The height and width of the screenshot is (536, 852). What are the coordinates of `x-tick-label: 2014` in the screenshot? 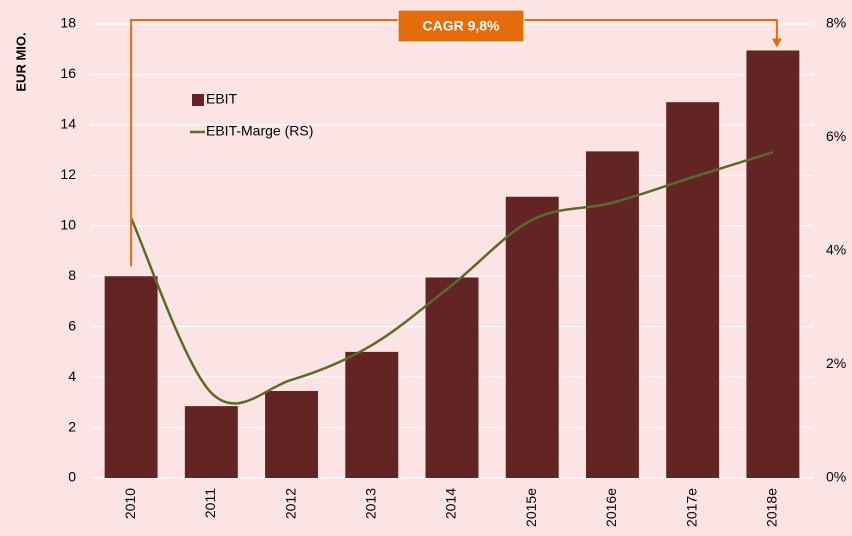 It's located at (451, 503).